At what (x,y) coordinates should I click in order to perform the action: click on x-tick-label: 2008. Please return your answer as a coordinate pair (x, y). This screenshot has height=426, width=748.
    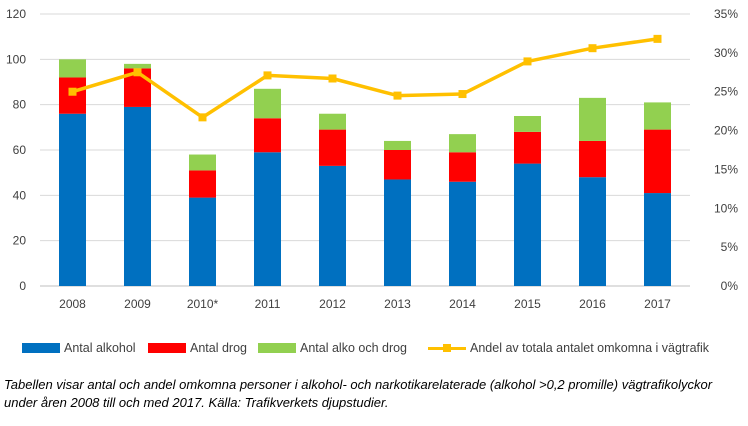
    Looking at the image, I should click on (72, 304).